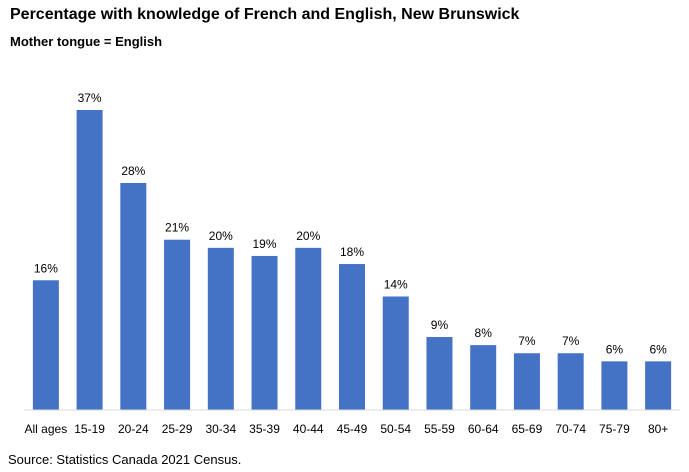 The image size is (689, 472). Describe the element at coordinates (308, 429) in the screenshot. I see `x-tick-label: 40-44` at that location.